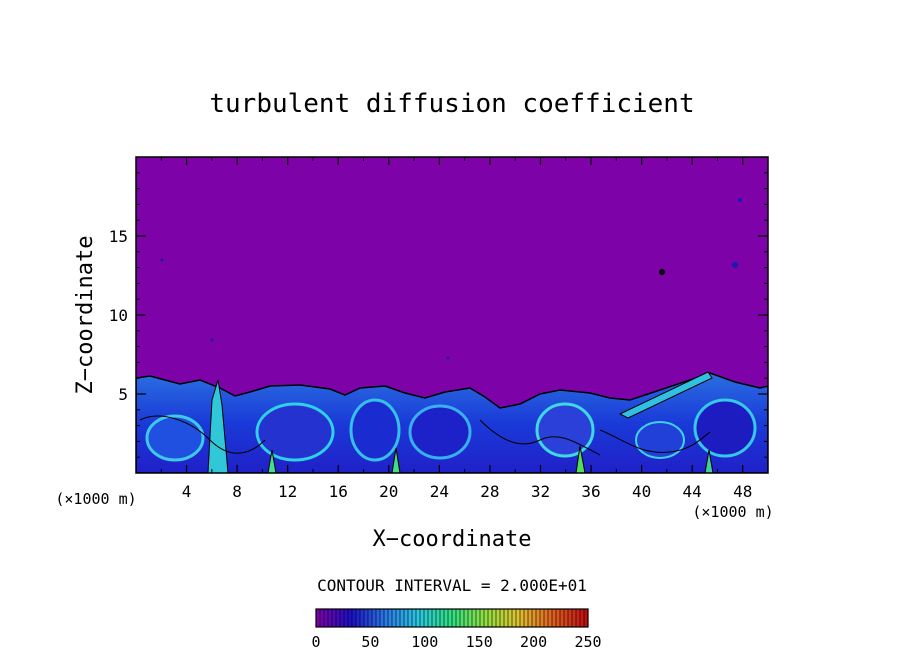 This screenshot has width=904, height=654. Describe the element at coordinates (641, 491) in the screenshot. I see `x-tick-label: 40` at that location.